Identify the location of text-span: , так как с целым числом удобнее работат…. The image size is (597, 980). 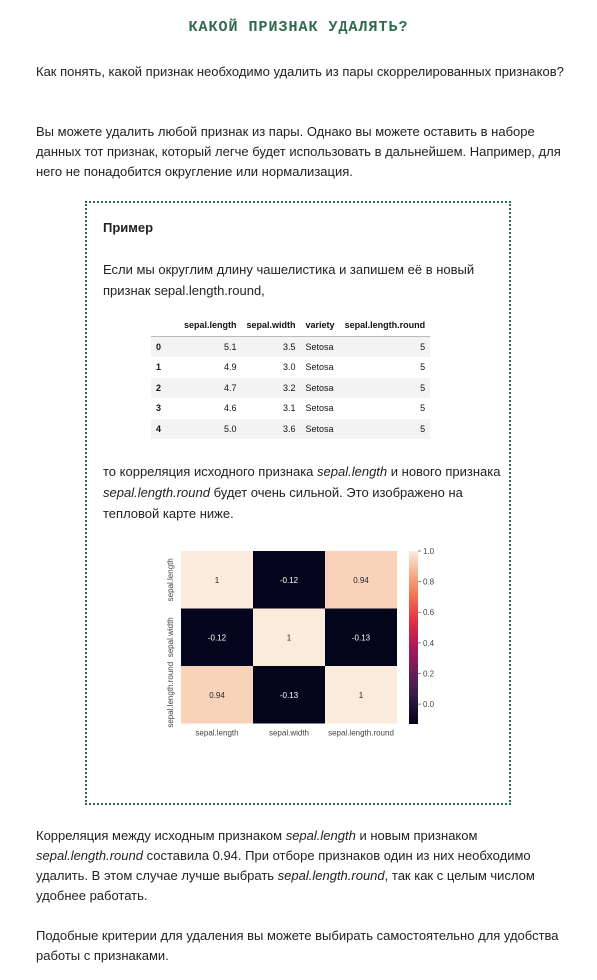
(285, 885).